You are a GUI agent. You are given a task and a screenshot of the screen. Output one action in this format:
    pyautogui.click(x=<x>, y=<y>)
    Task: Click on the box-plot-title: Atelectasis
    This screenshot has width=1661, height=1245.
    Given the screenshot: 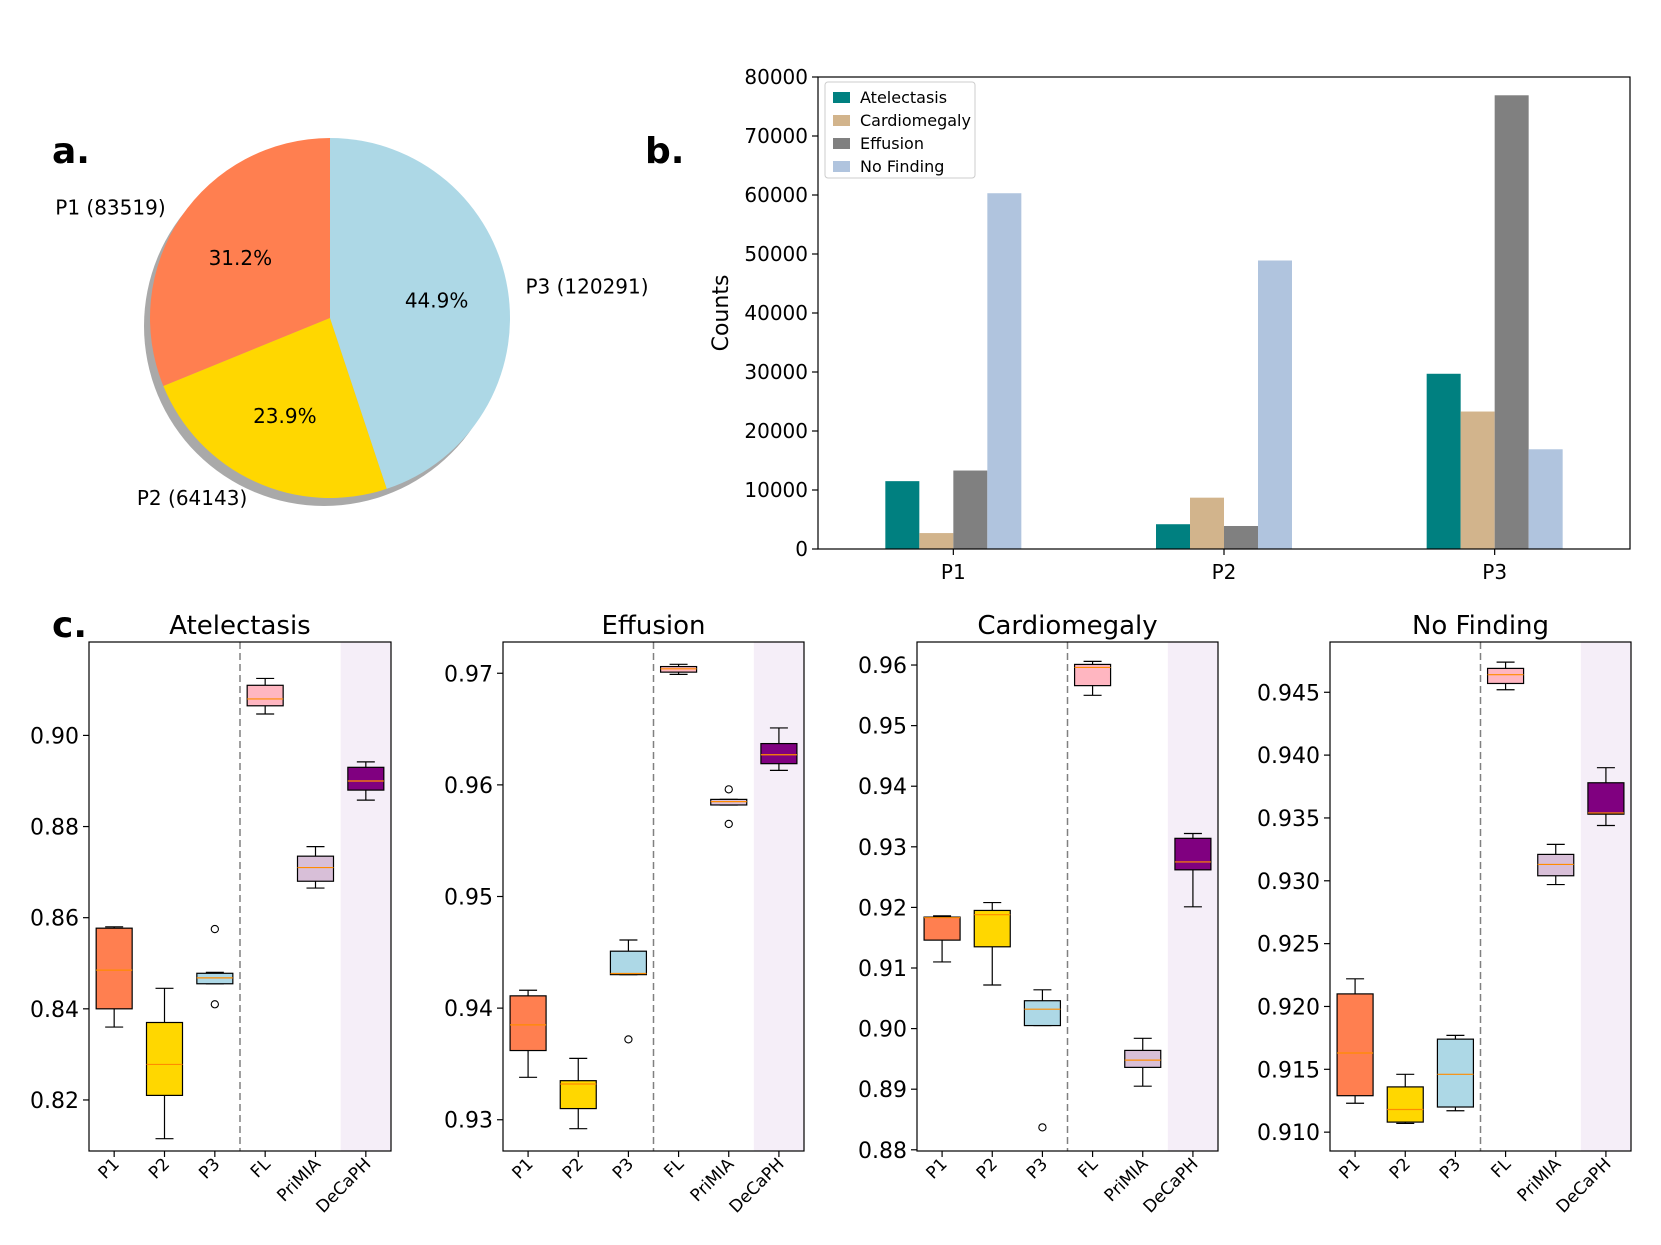 What is the action you would take?
    pyautogui.click(x=239, y=626)
    